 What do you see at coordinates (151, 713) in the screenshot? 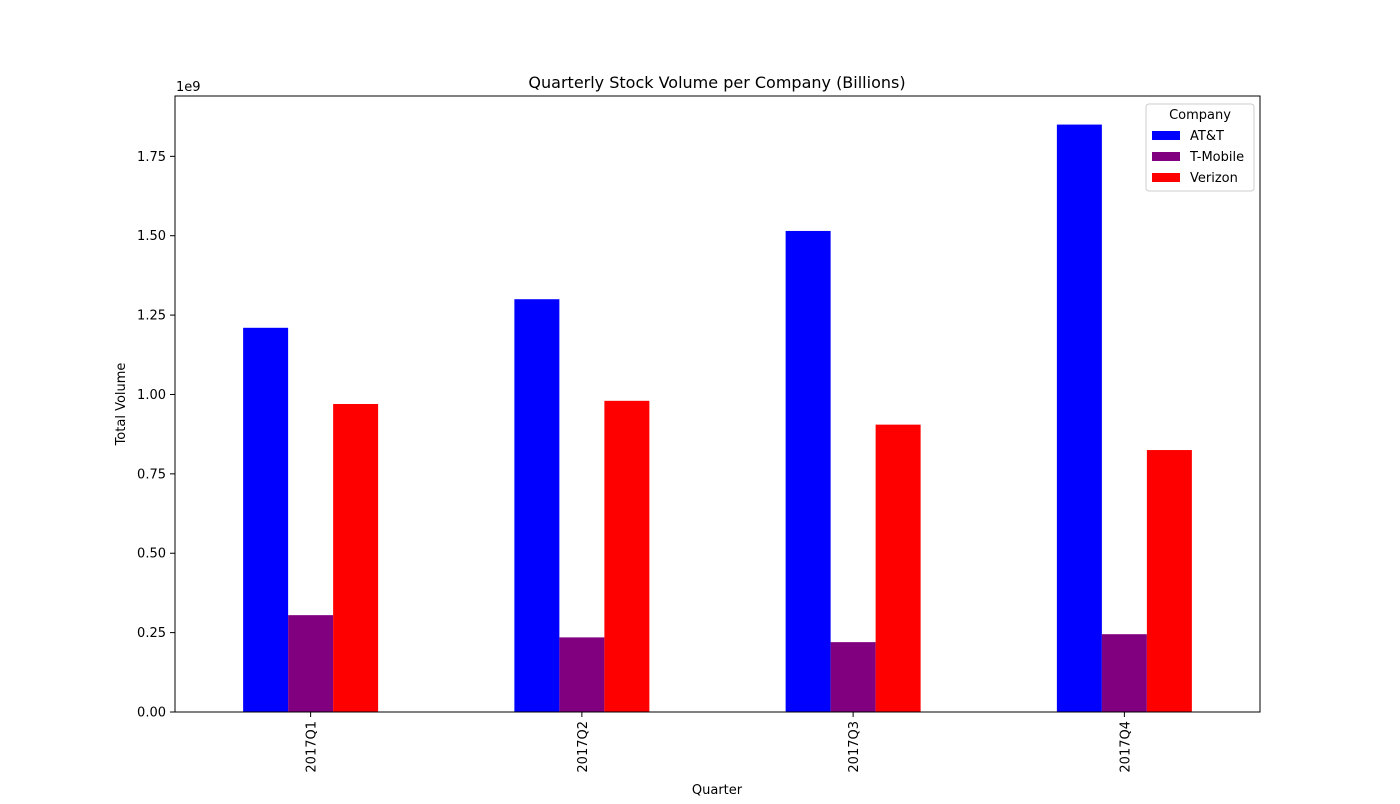
I see `y-tick-label: 0.00` at bounding box center [151, 713].